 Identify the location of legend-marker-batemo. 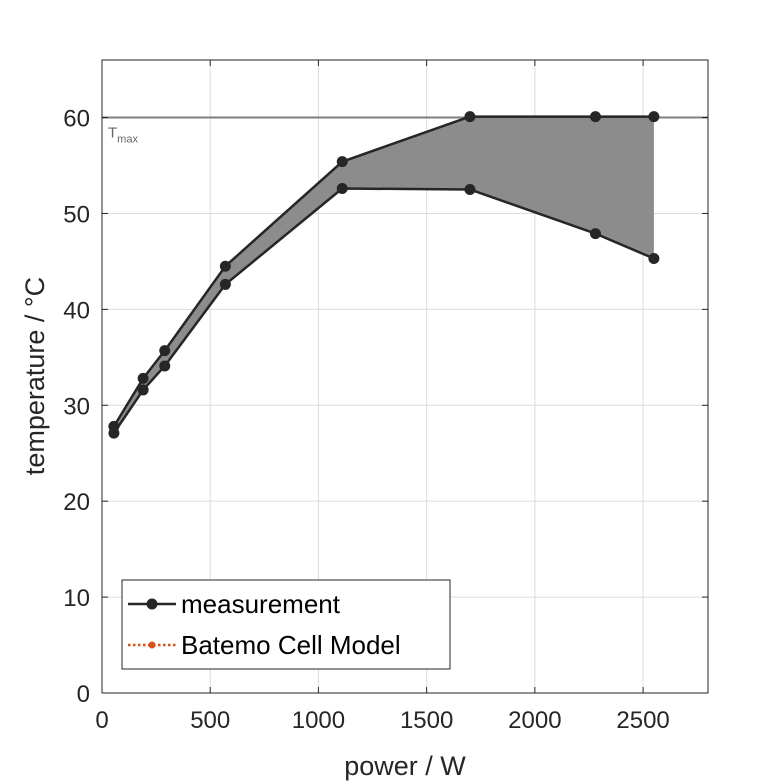
(152, 645).